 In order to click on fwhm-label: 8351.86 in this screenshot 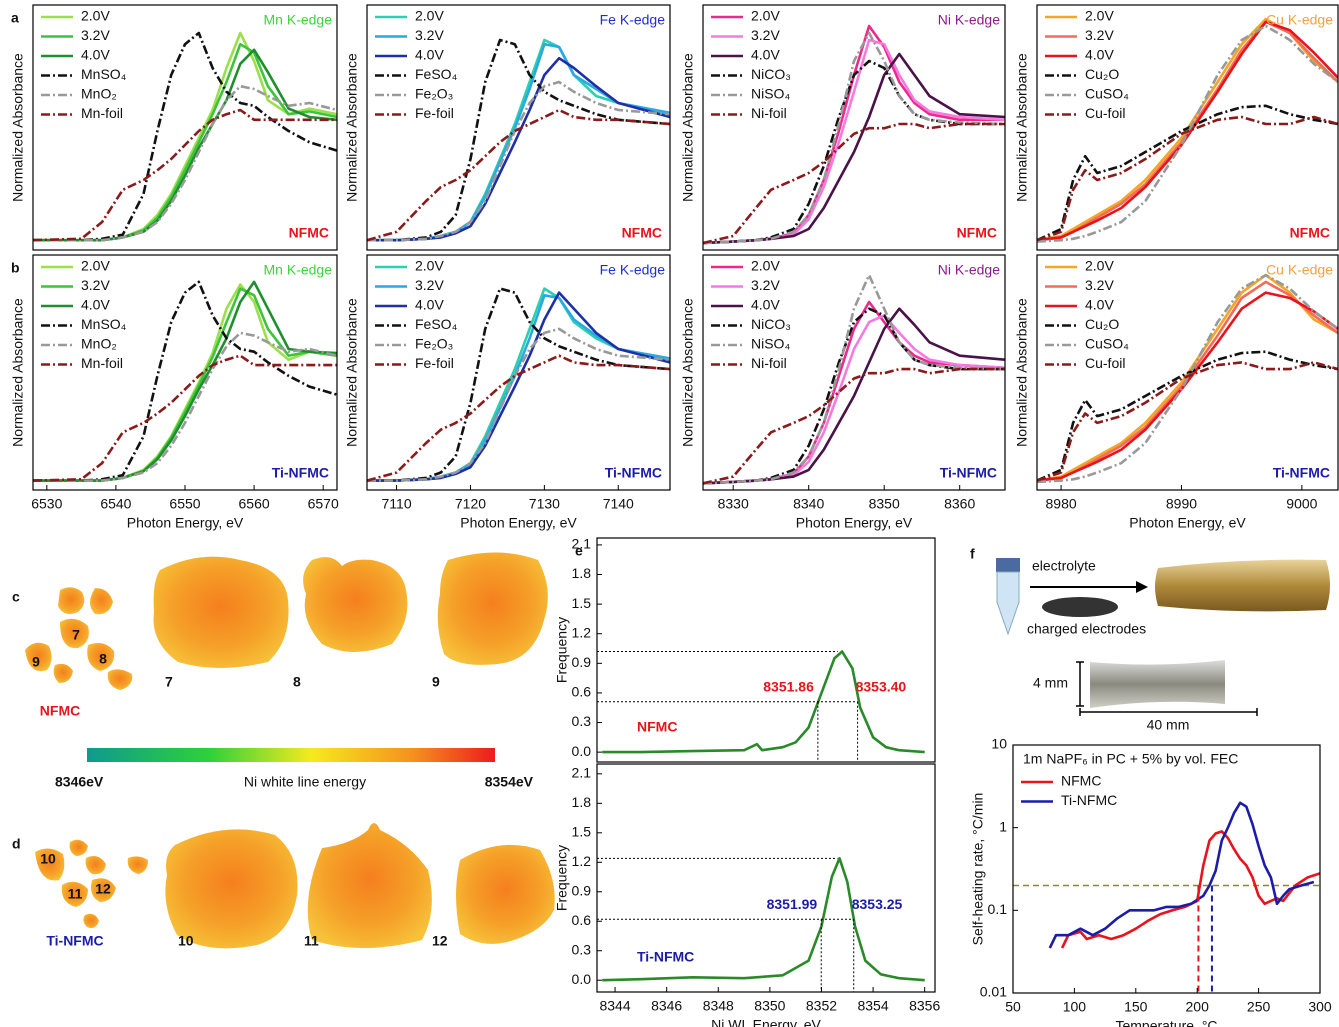, I will do `click(788, 687)`.